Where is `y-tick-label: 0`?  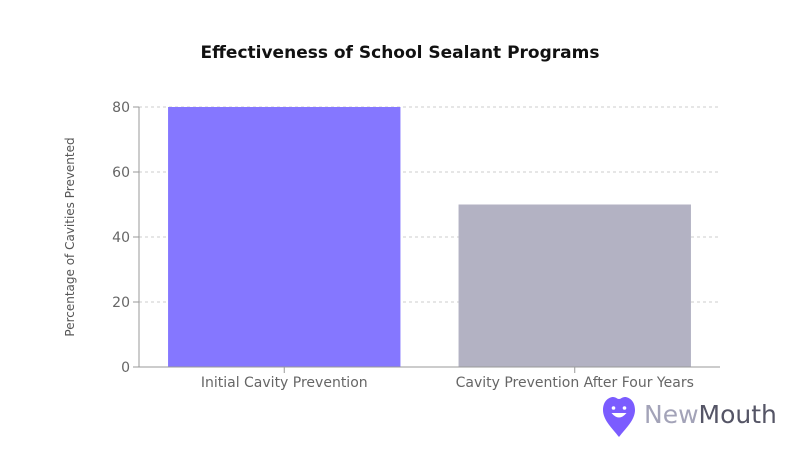 y-tick-label: 0 is located at coordinates (125, 368).